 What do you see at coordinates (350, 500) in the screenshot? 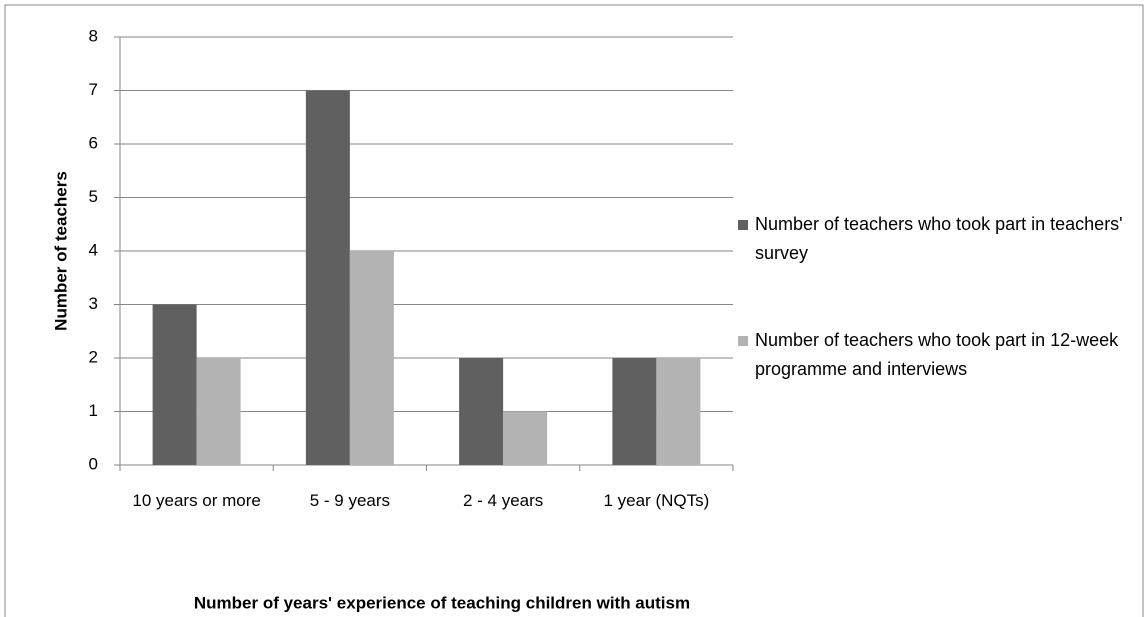
I see `x-tick-label: 5 - 9 years` at bounding box center [350, 500].